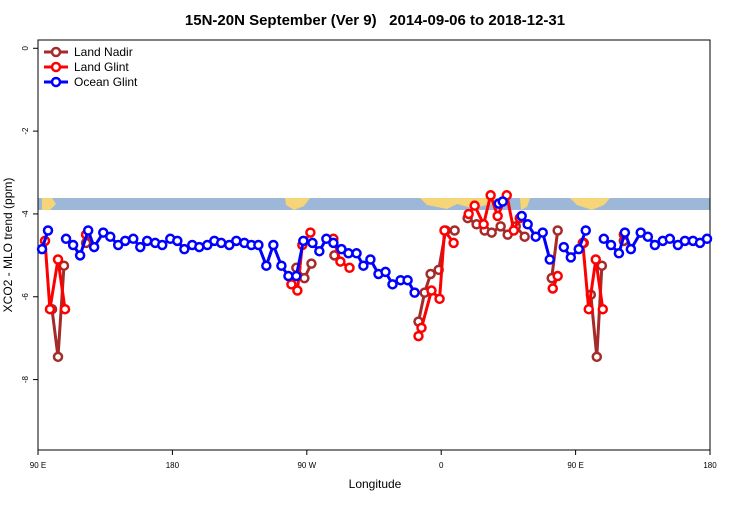 Image resolution: width=750 pixels, height=505 pixels. I want to click on map-strip, so click(374, 204).